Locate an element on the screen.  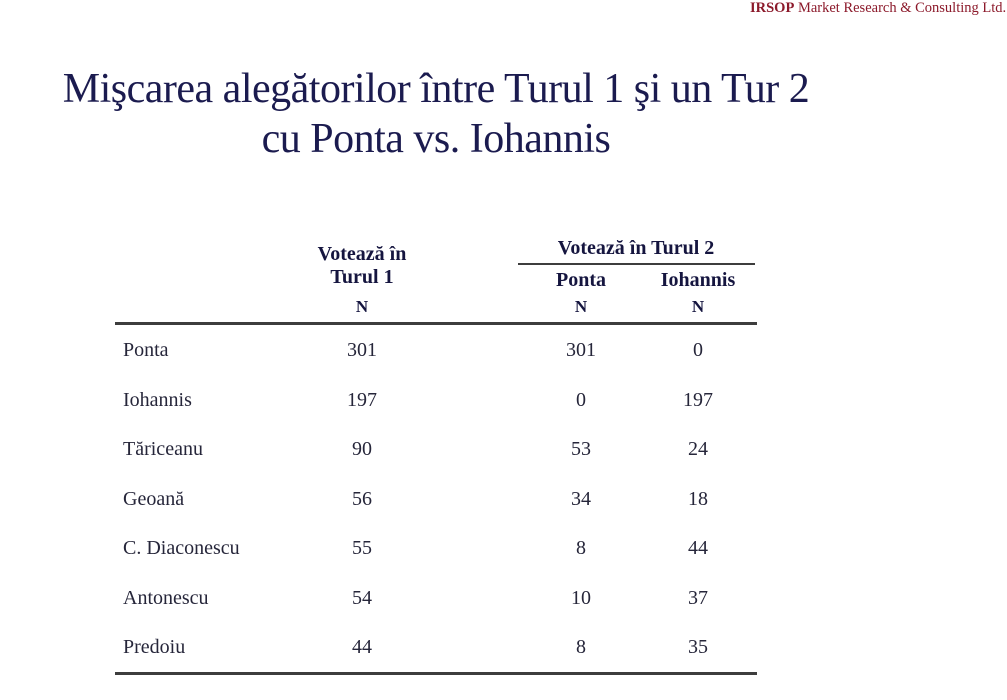
row-label: Antonescu is located at coordinates (166, 597).